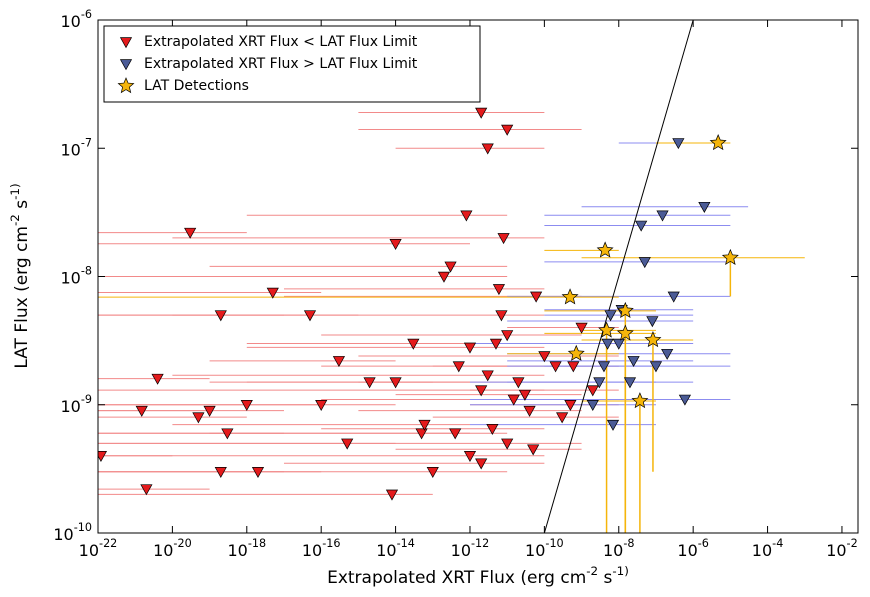  Describe the element at coordinates (72, 532) in the screenshot. I see `y-tick-label: 10⁻¹⁰` at that location.